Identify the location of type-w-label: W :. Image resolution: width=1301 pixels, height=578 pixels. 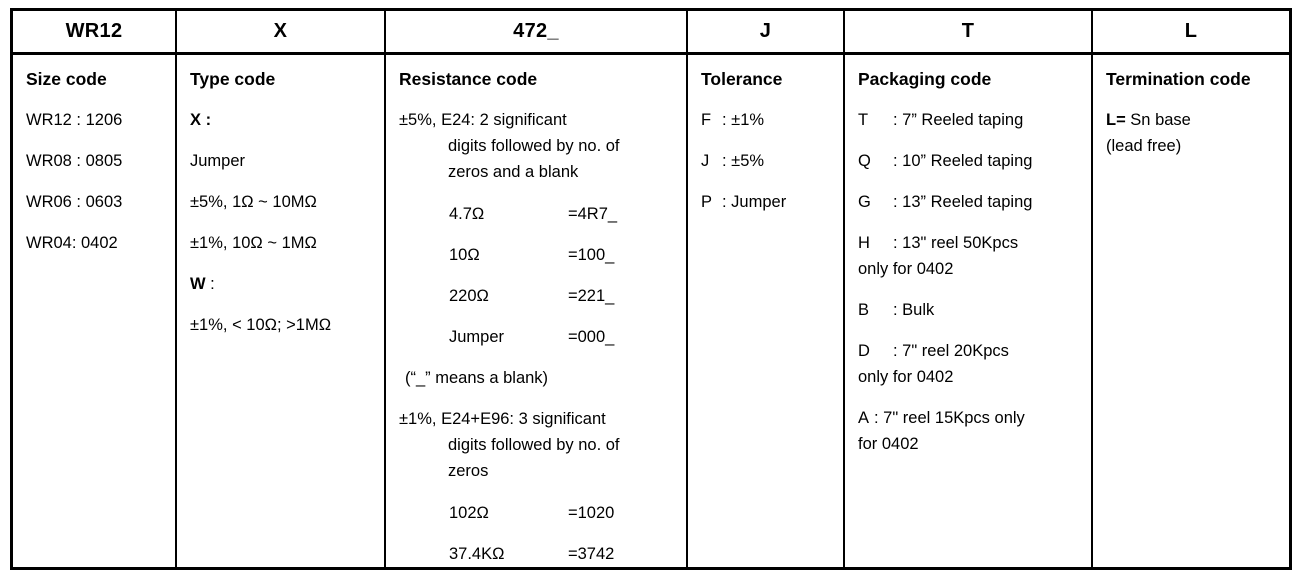
(284, 284).